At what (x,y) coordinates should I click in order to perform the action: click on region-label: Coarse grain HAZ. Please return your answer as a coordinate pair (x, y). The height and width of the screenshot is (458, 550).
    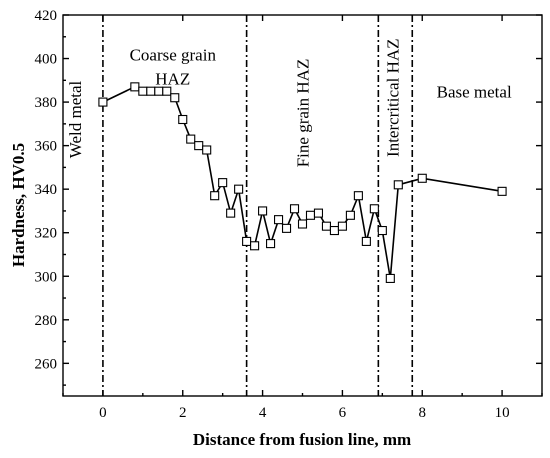
    Looking at the image, I should click on (173, 67).